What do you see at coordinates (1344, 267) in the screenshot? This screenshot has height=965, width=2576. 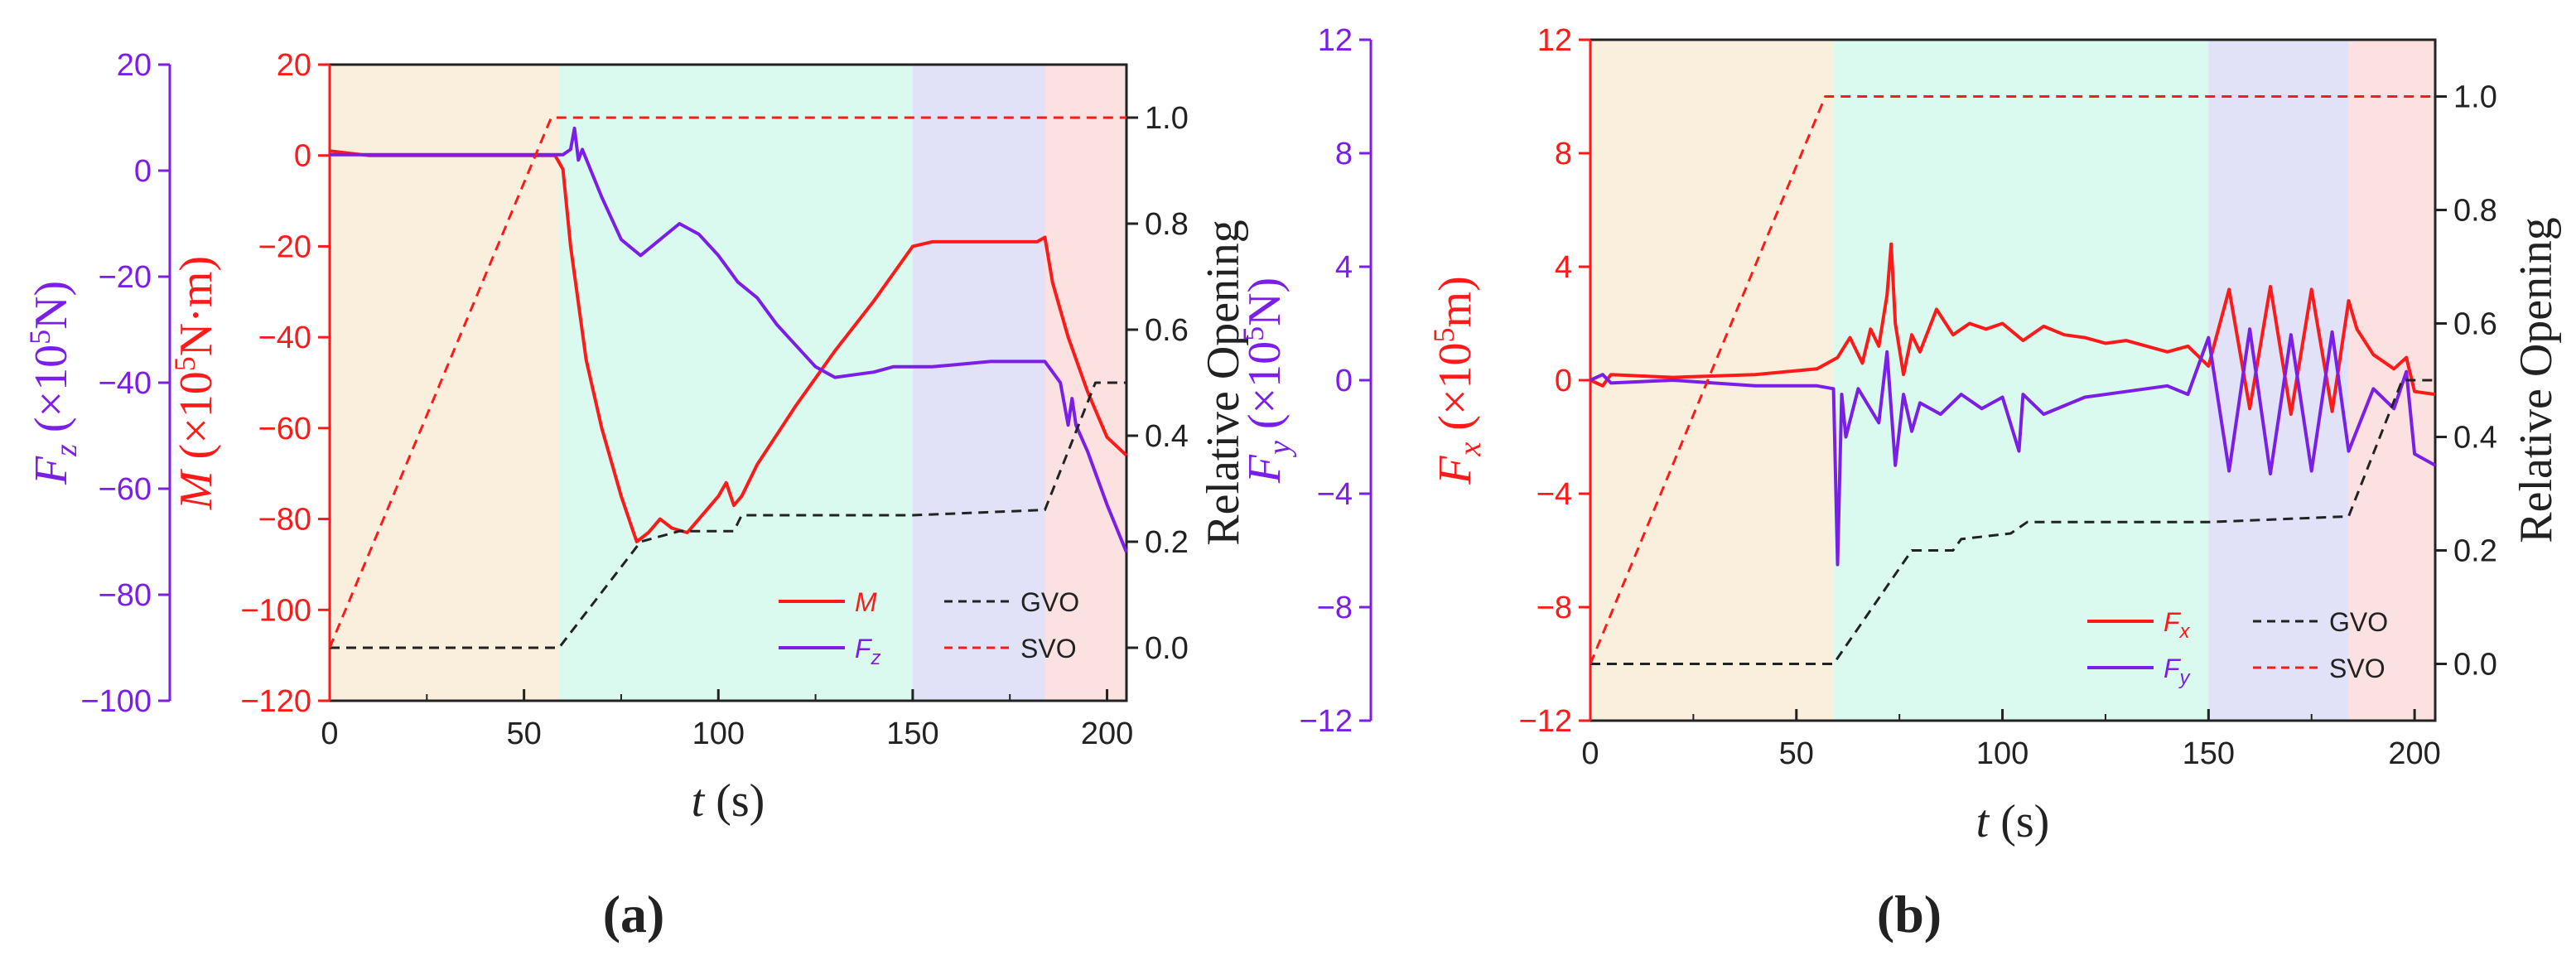 I see `outer-left-tick-label: 4` at bounding box center [1344, 267].